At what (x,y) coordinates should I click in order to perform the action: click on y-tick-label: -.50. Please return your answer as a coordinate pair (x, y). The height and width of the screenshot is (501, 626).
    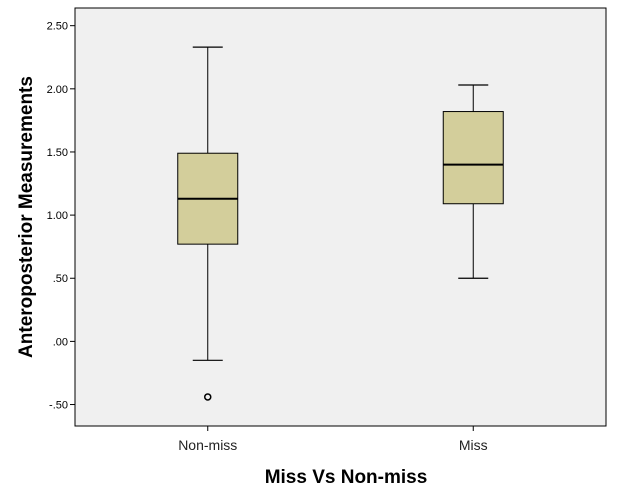
    Looking at the image, I should click on (58, 406).